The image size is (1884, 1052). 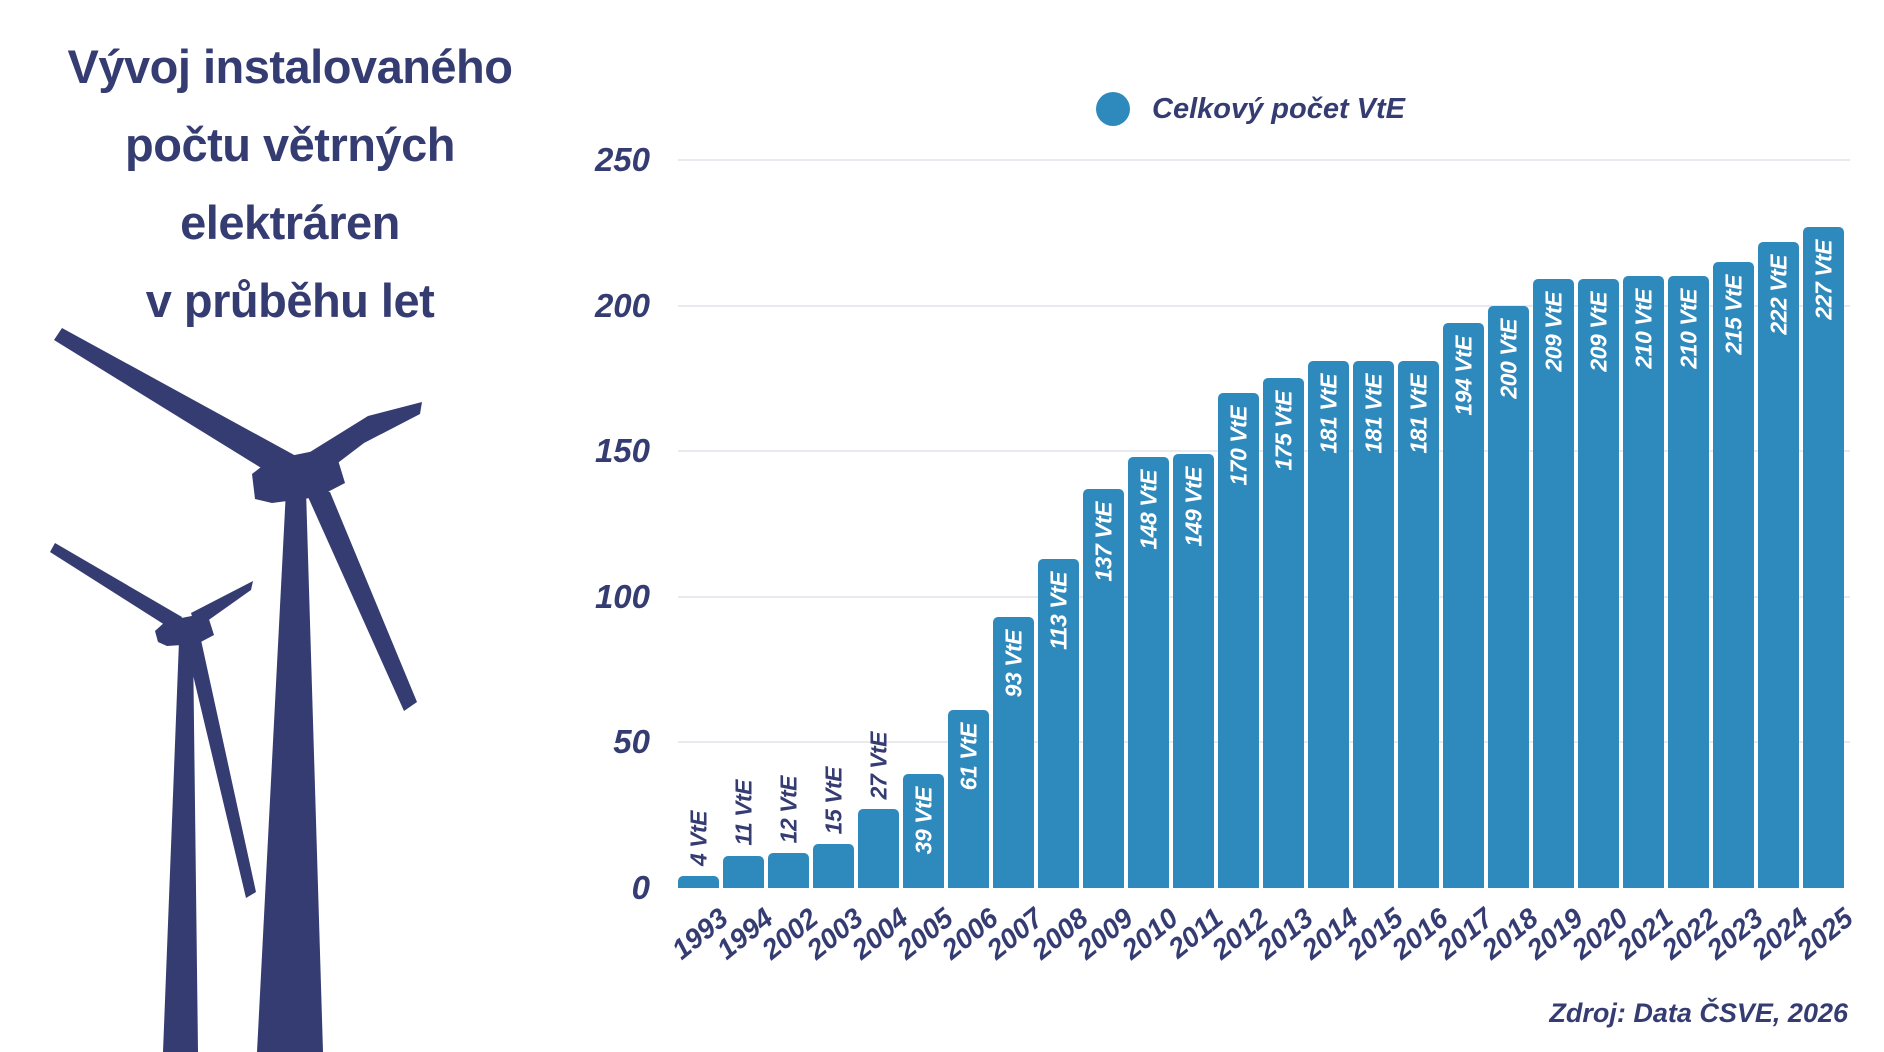 I want to click on y-axis-tick-label: 200, so click(x=622, y=305).